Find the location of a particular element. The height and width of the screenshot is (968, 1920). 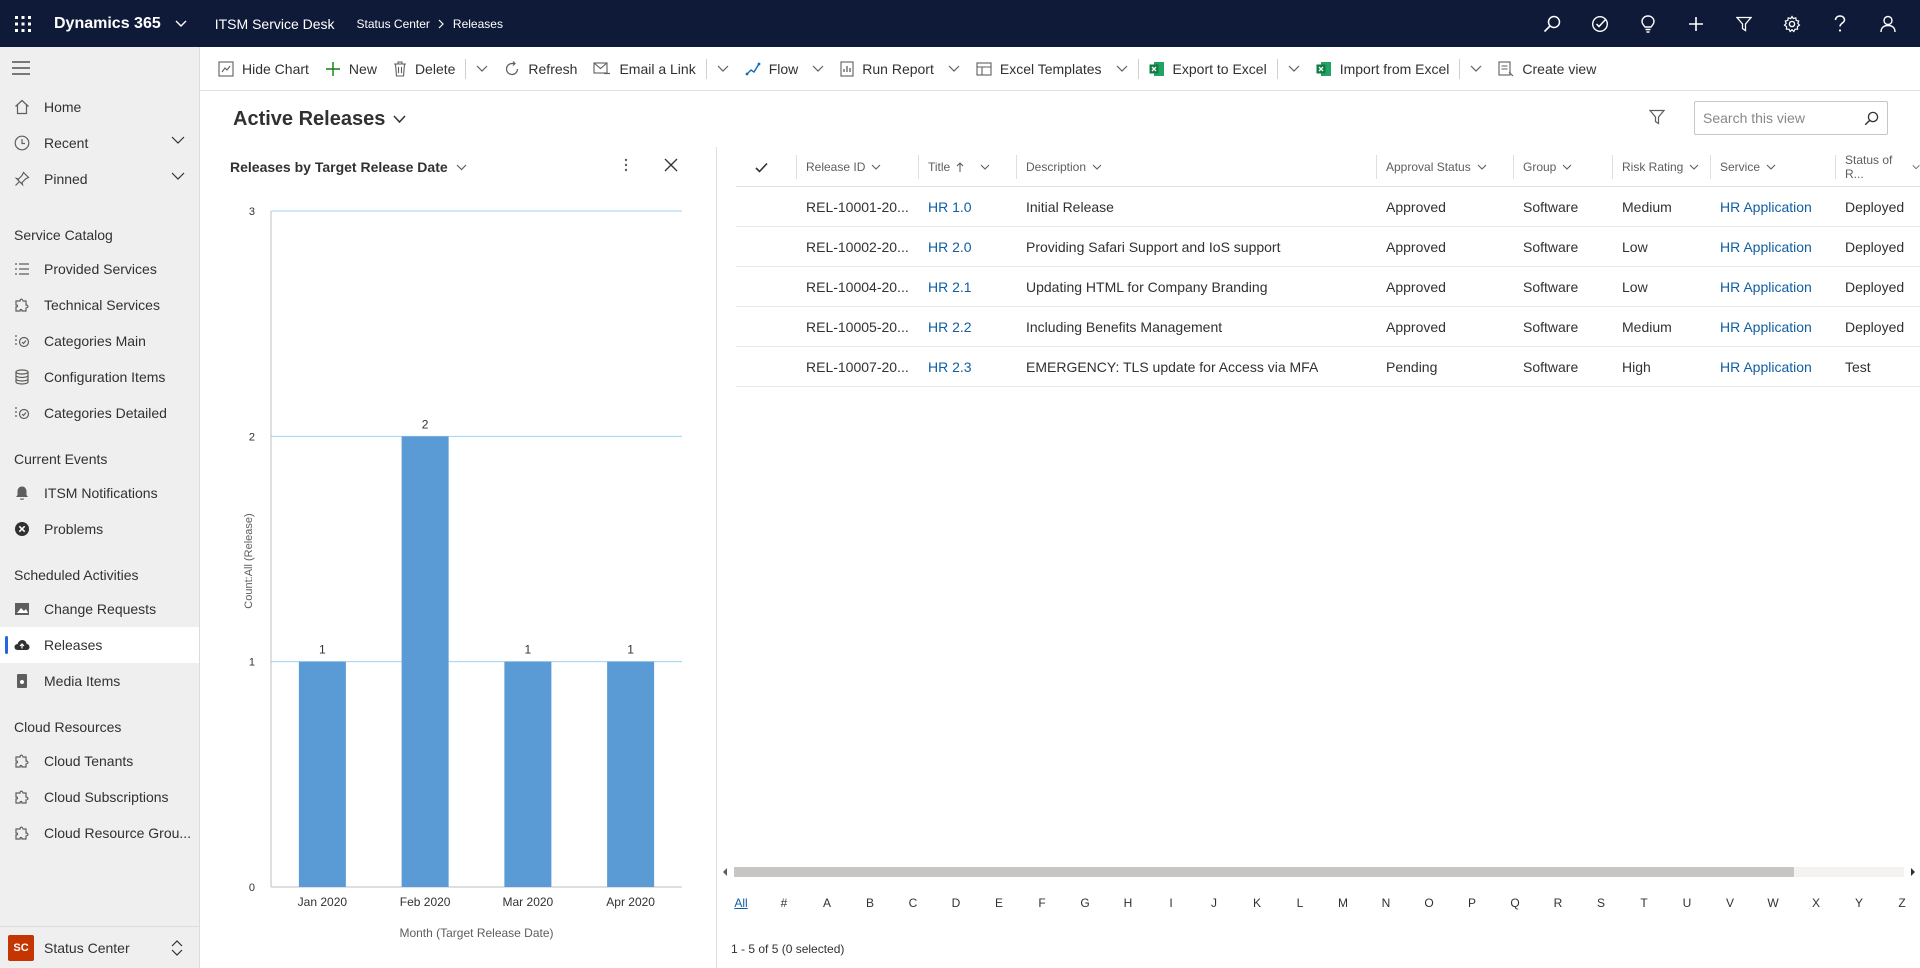

task-icon is located at coordinates (1600, 23).